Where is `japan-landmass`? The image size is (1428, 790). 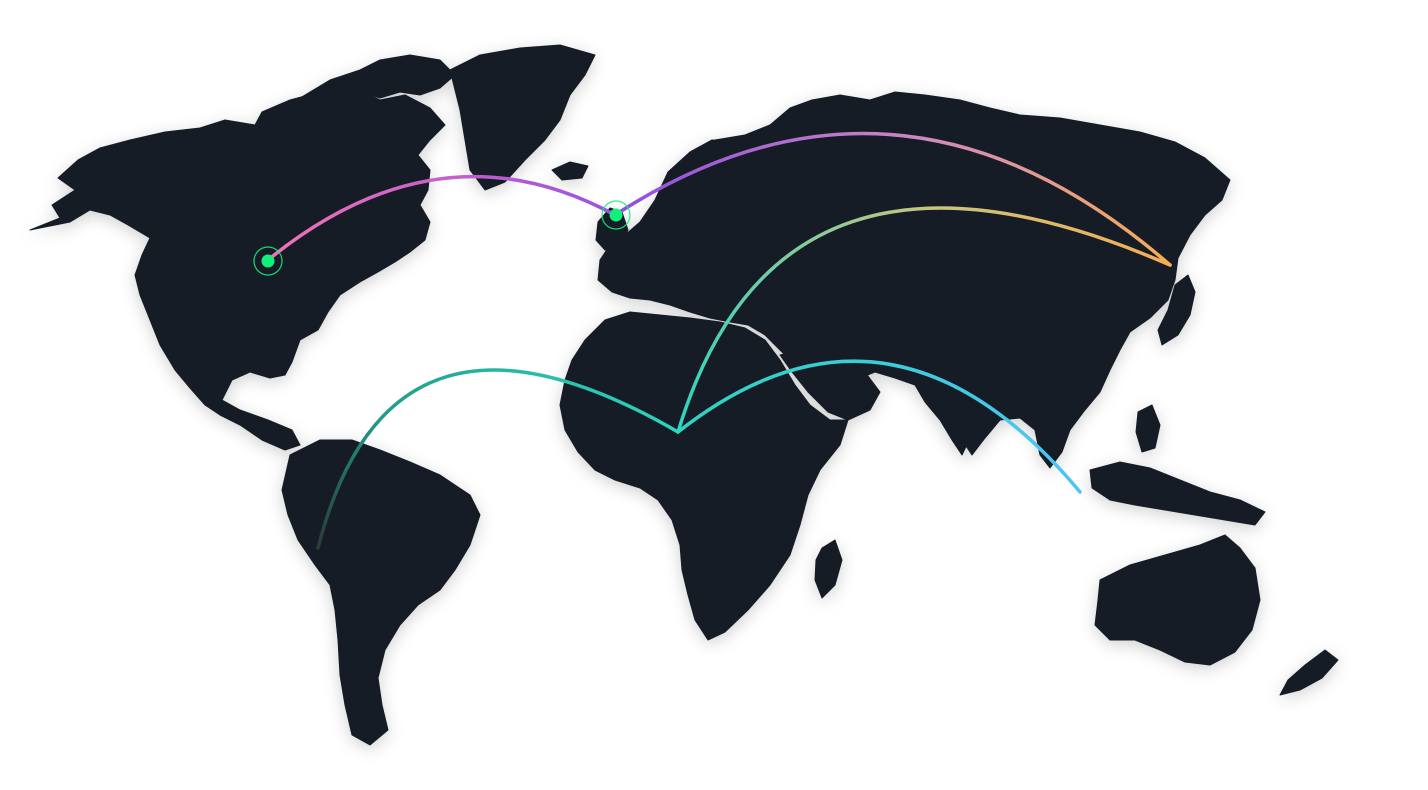
japan-landmass is located at coordinates (1176, 310).